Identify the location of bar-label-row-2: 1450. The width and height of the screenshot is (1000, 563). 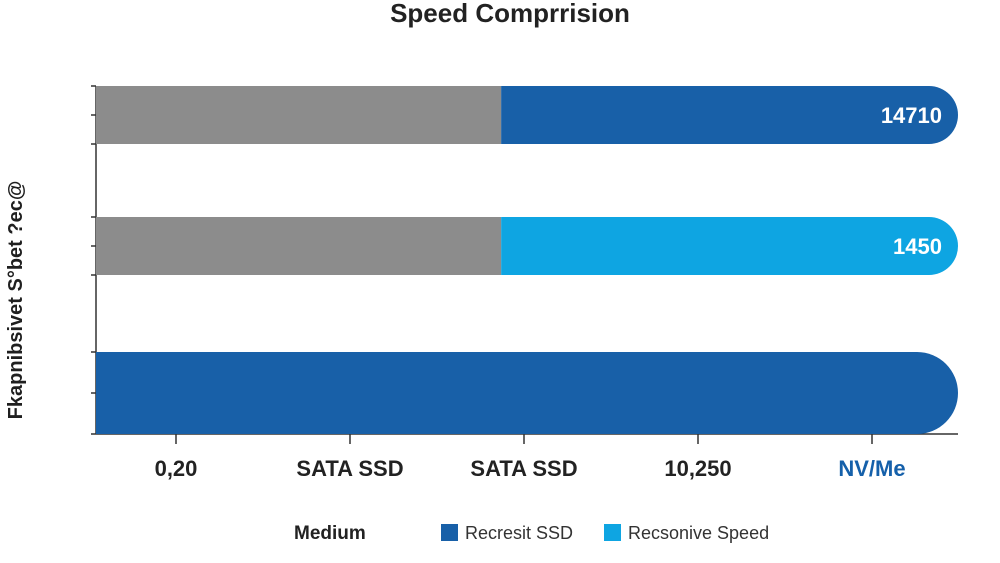
(917, 246).